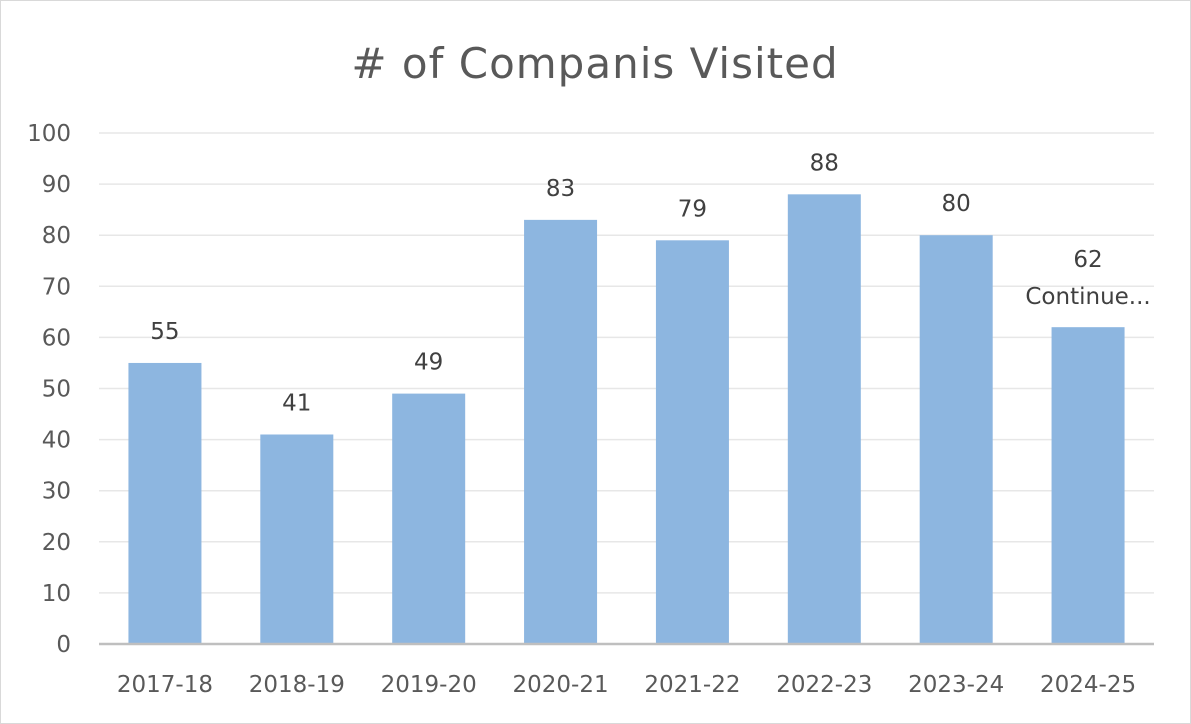 This screenshot has width=1191, height=724. I want to click on x-tick-label: 2017-18, so click(165, 685).